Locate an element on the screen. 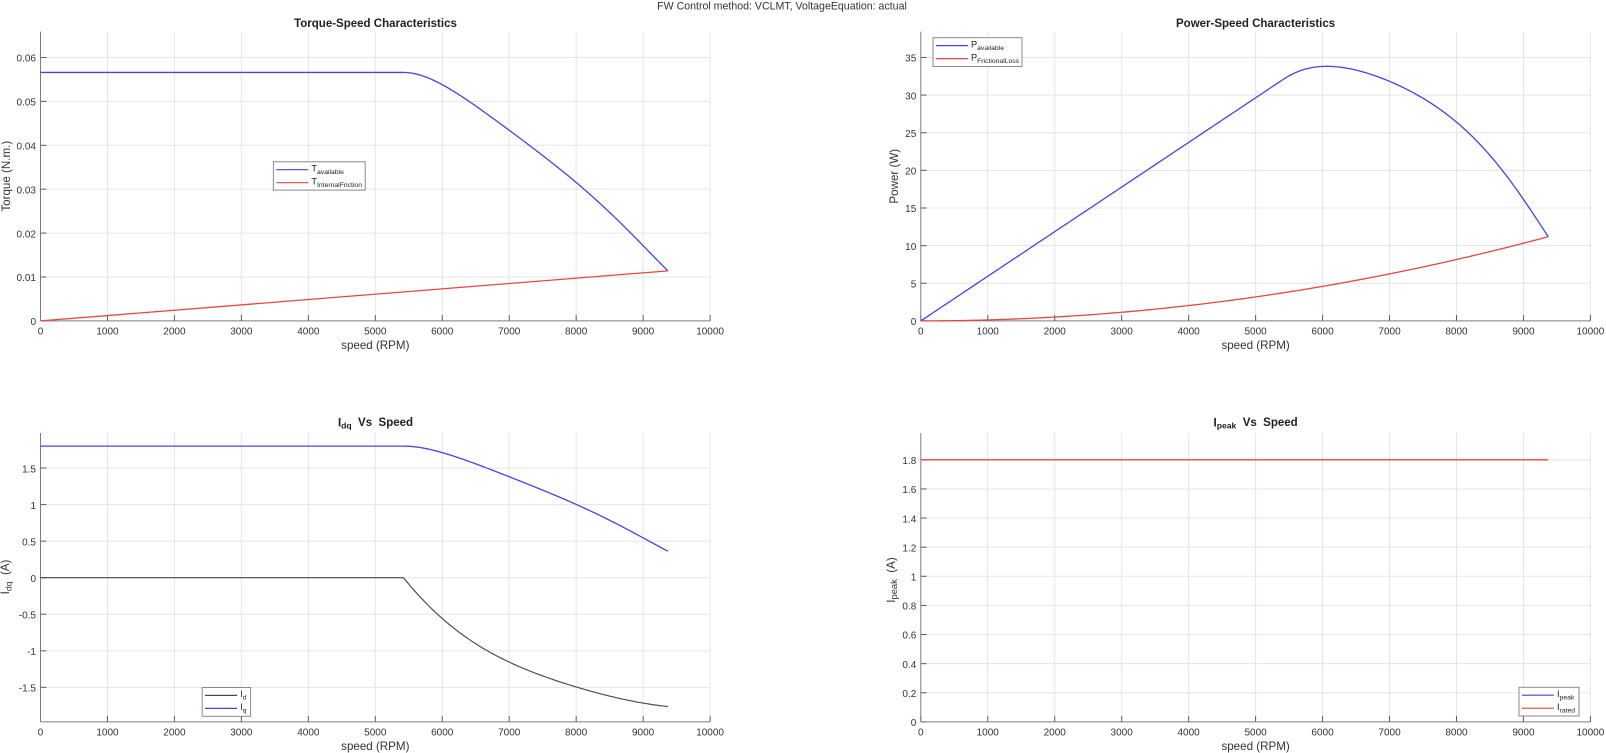  svg-text: Power (W) is located at coordinates (894, 176).